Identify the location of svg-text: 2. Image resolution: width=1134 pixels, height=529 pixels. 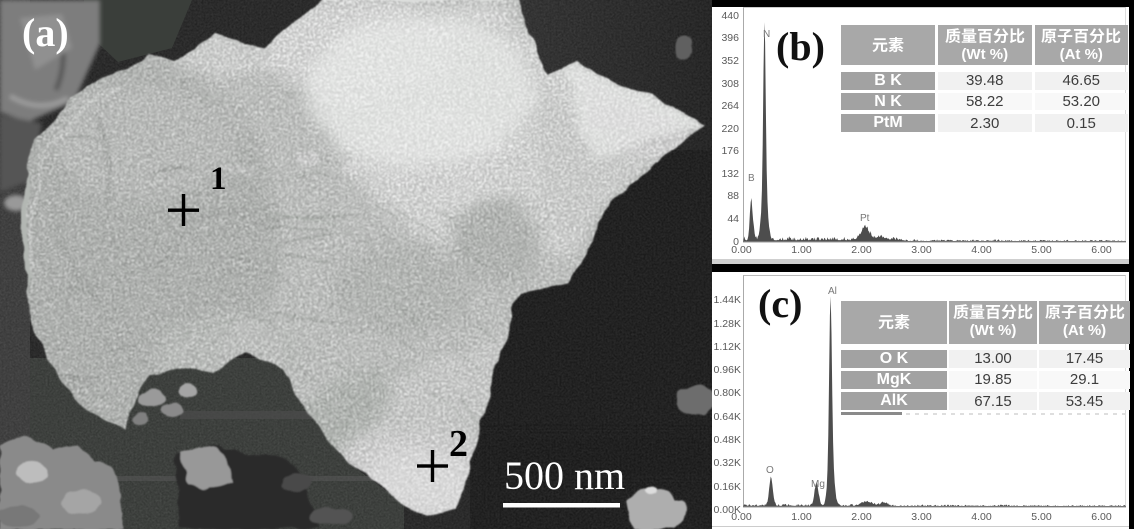
(458, 444).